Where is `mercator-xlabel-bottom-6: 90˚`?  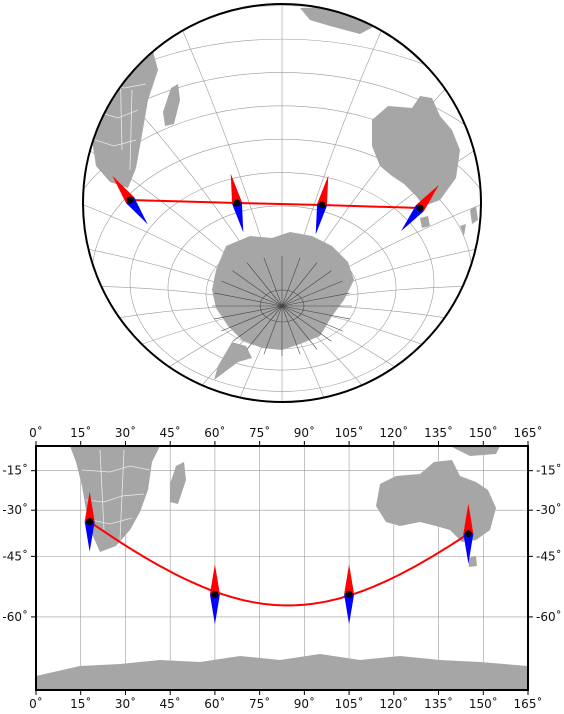
mercator-xlabel-bottom-6: 90˚ is located at coordinates (304, 703).